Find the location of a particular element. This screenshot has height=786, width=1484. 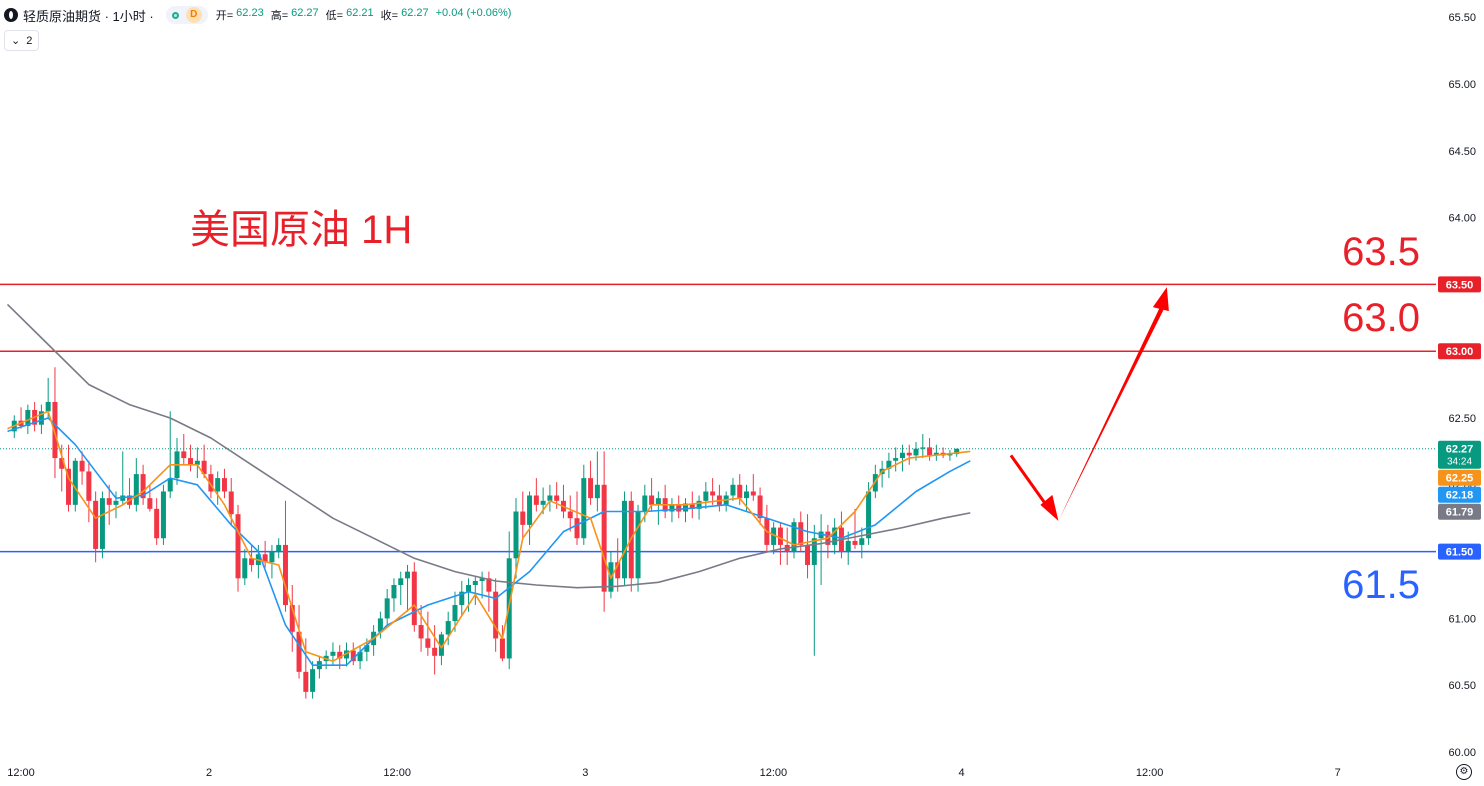

symbol-title: 轻质原油期货 · 1小时 · is located at coordinates (88, 16).